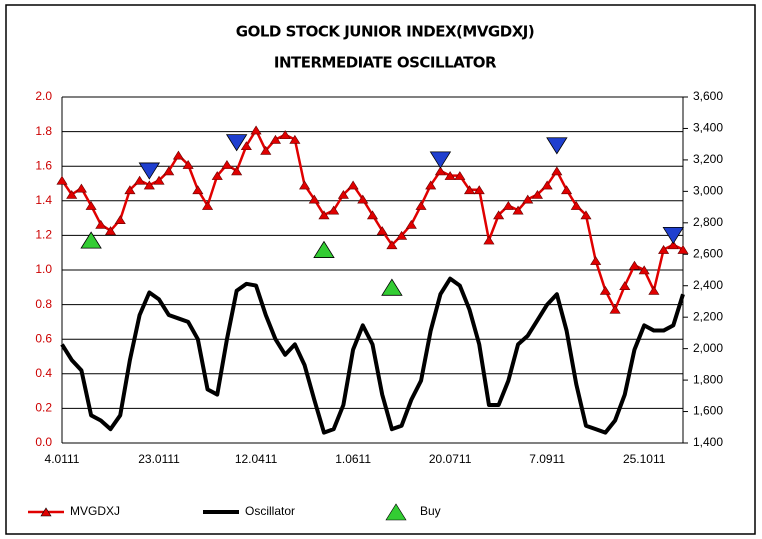  Describe the element at coordinates (95, 511) in the screenshot. I see `legend-label: MVGDXJ` at that location.